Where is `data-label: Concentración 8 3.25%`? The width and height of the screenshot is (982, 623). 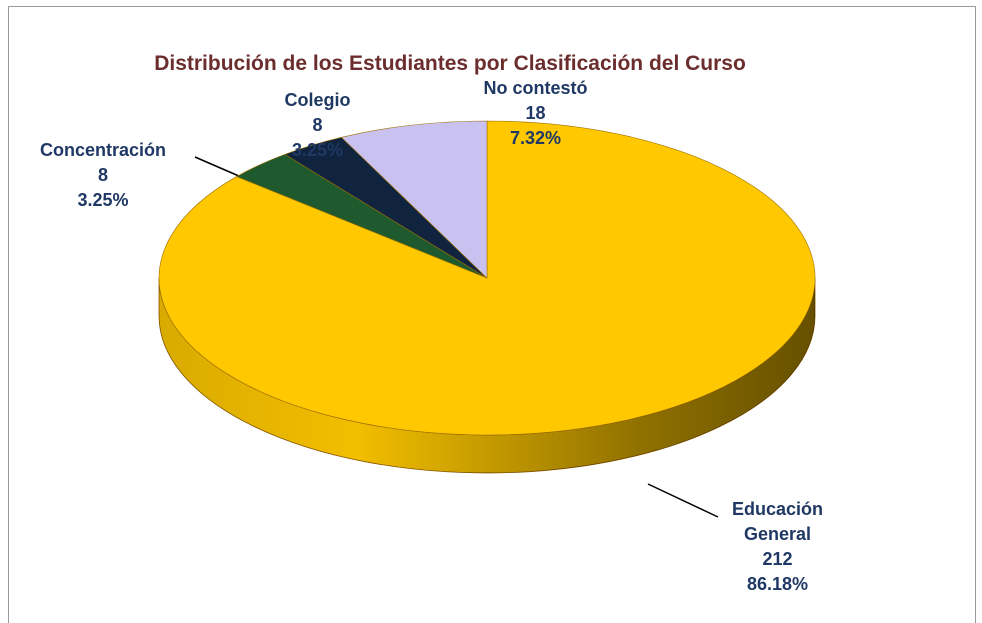 data-label: Concentración 8 3.25% is located at coordinates (103, 175).